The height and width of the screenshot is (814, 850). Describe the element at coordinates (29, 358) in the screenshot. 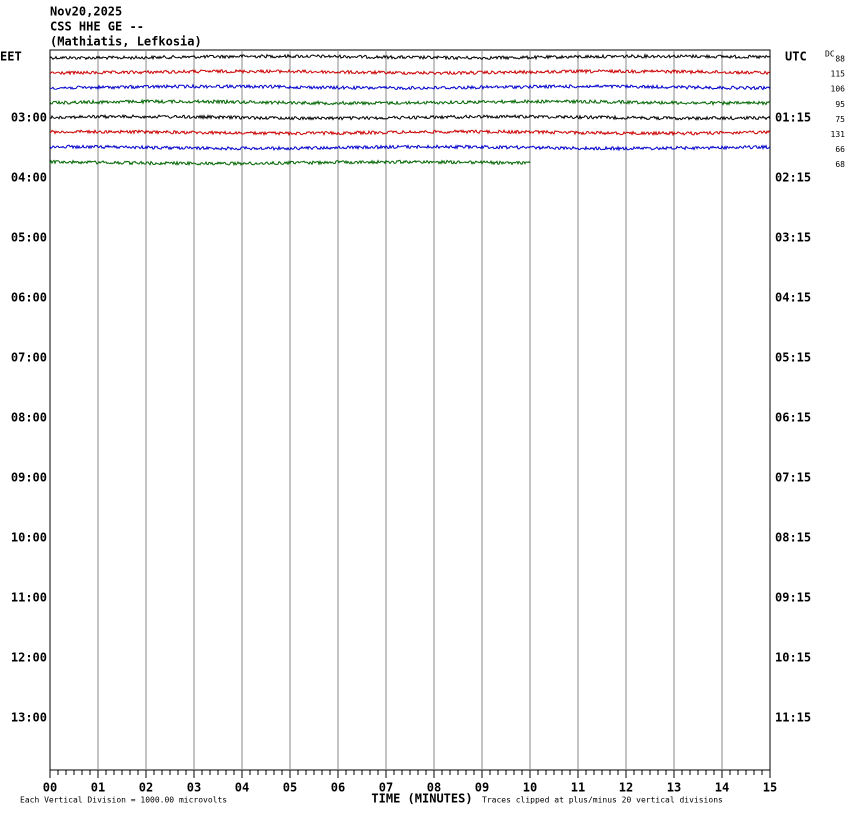

I see `left-time-label: 07:00` at that location.